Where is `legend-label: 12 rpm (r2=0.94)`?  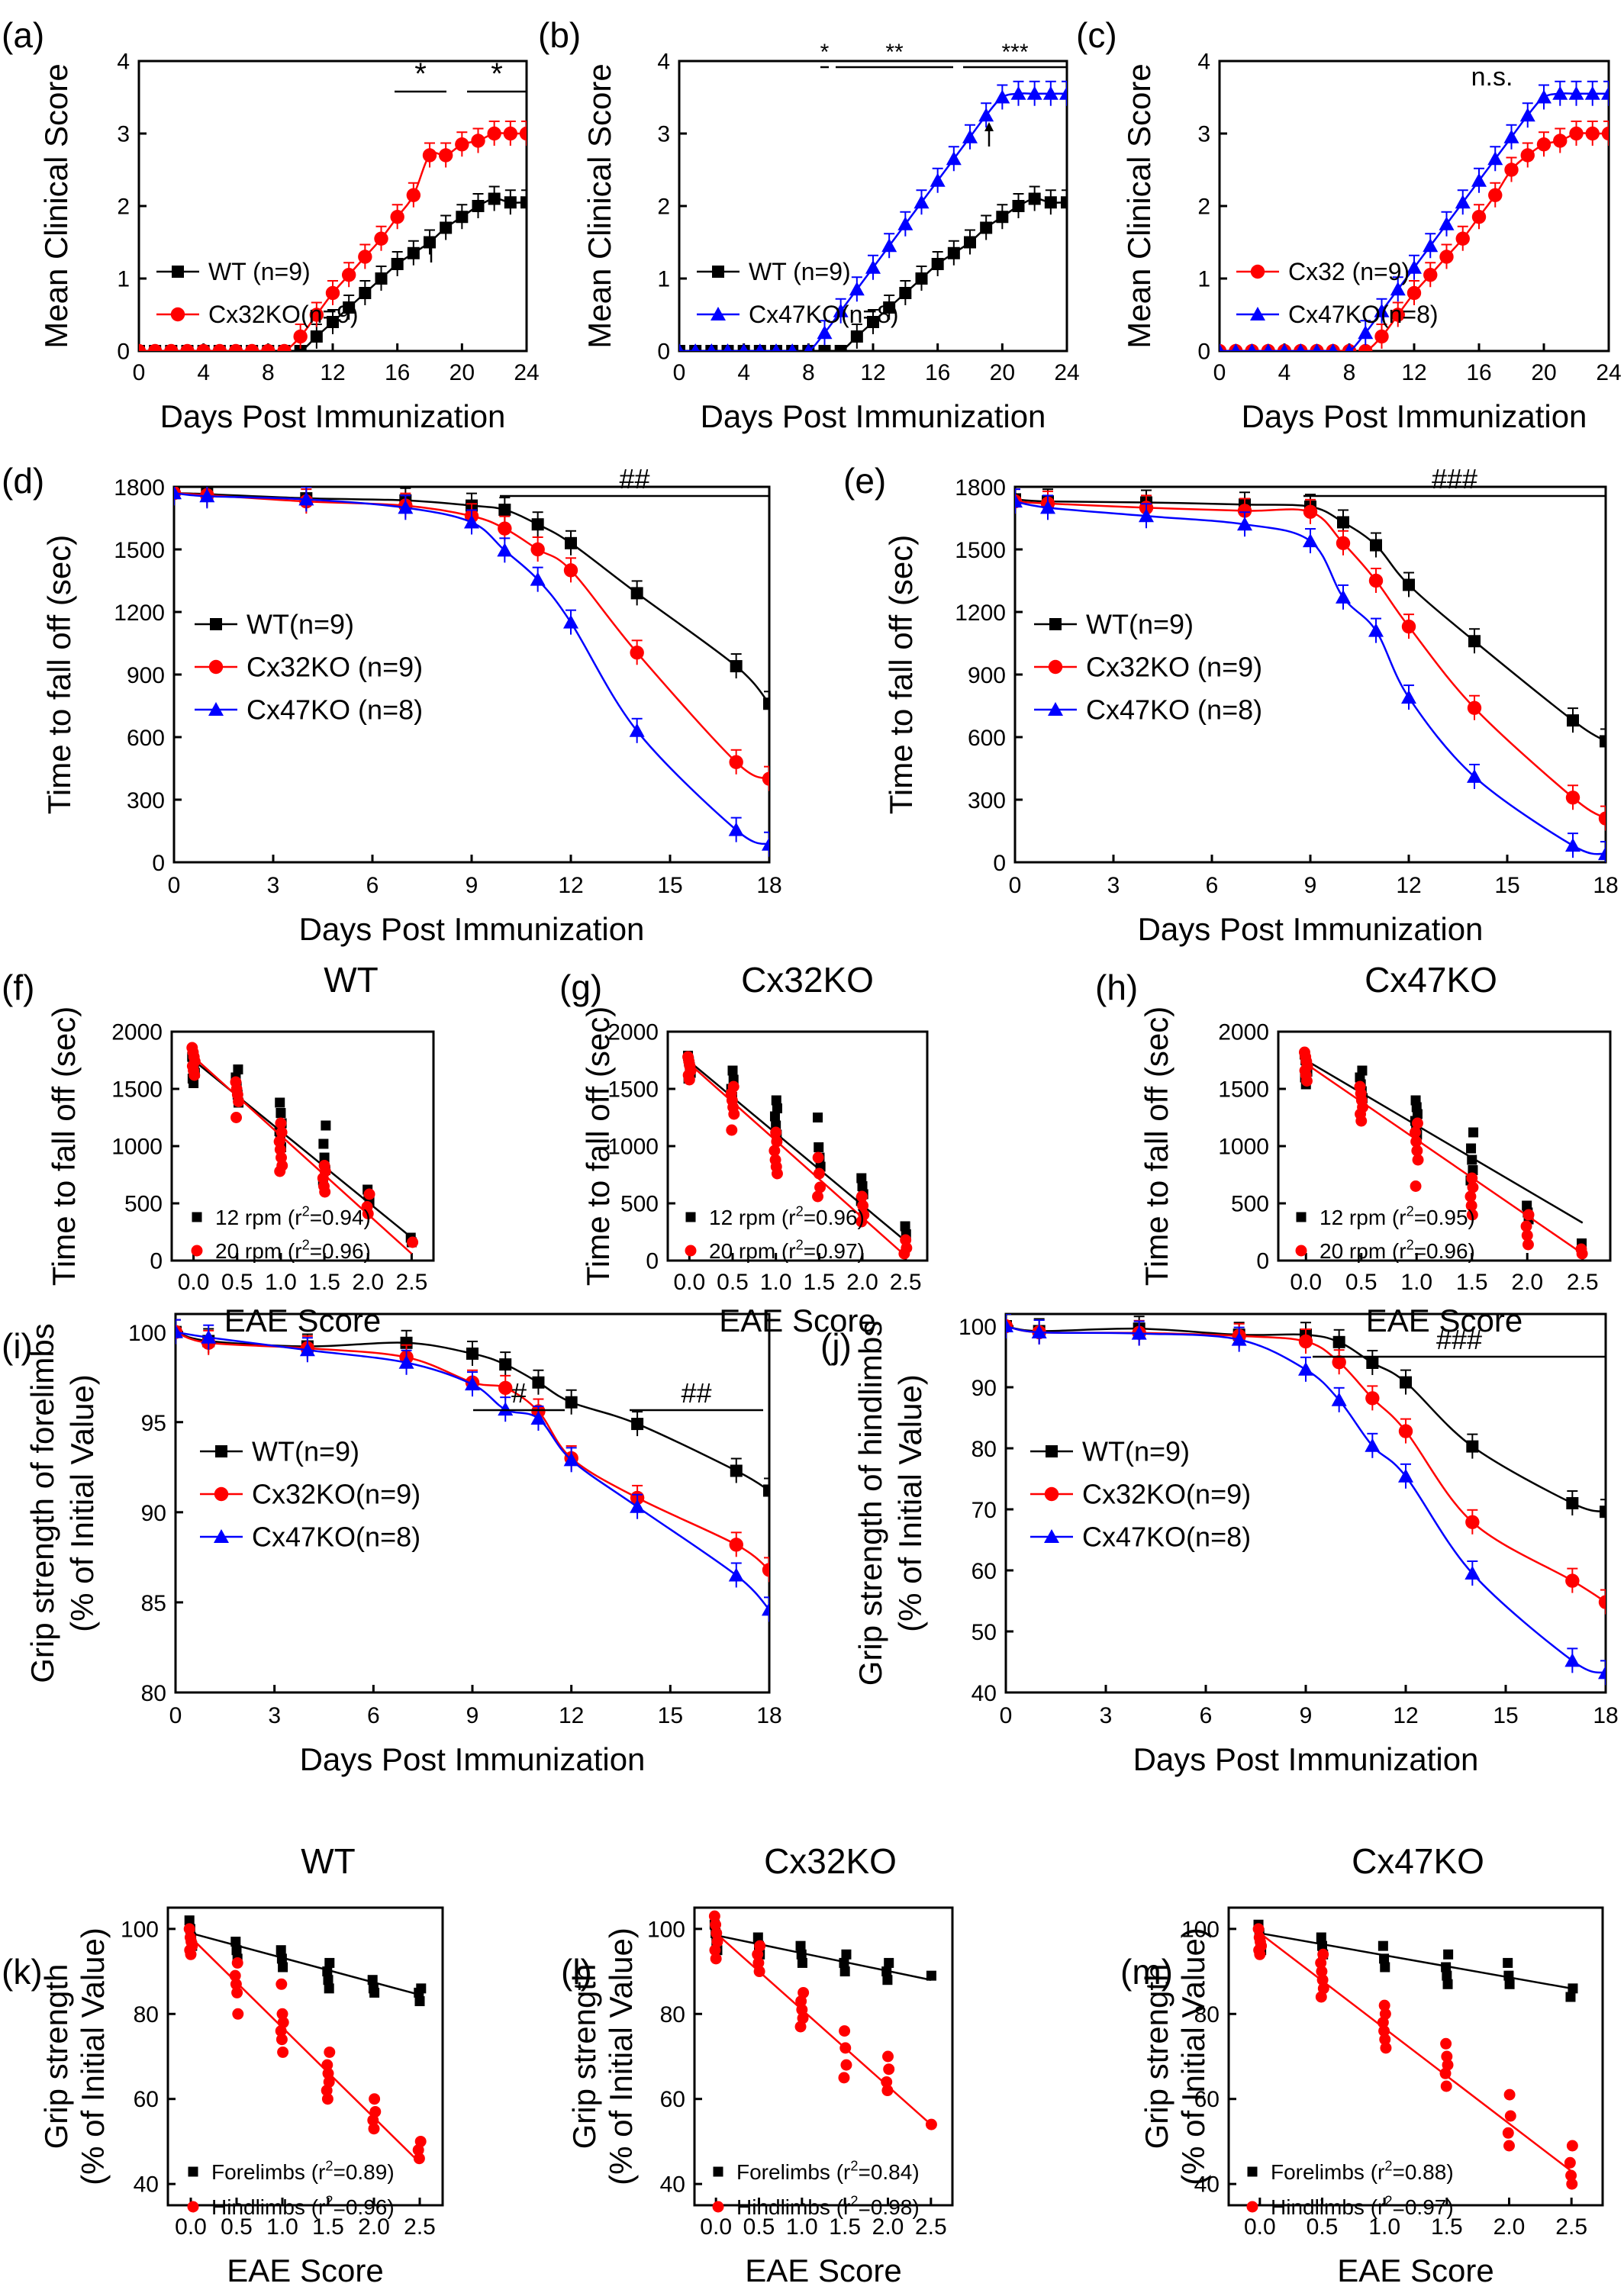 legend-label: 12 rpm (r2=0.94) is located at coordinates (293, 1216).